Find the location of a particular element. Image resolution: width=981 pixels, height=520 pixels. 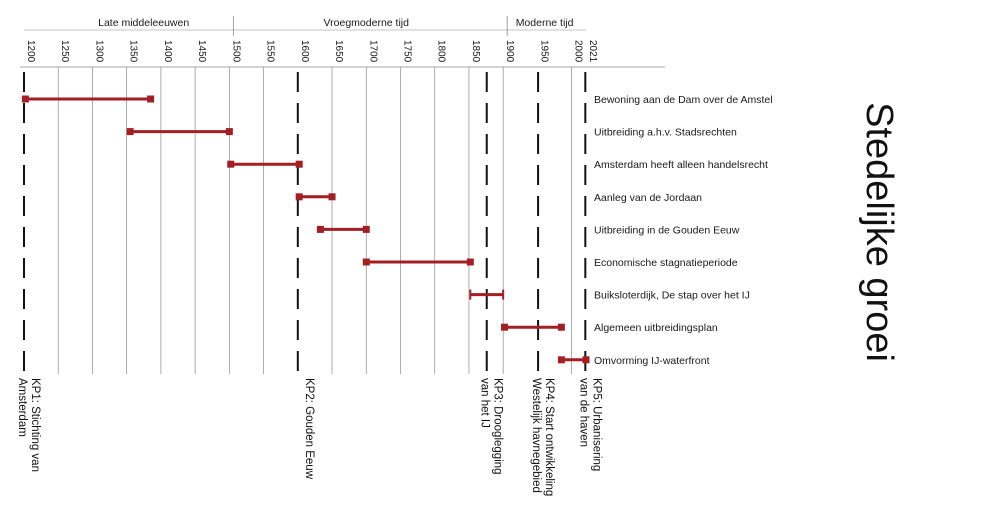

period-label: Economische stagnatieperiode is located at coordinates (666, 263).